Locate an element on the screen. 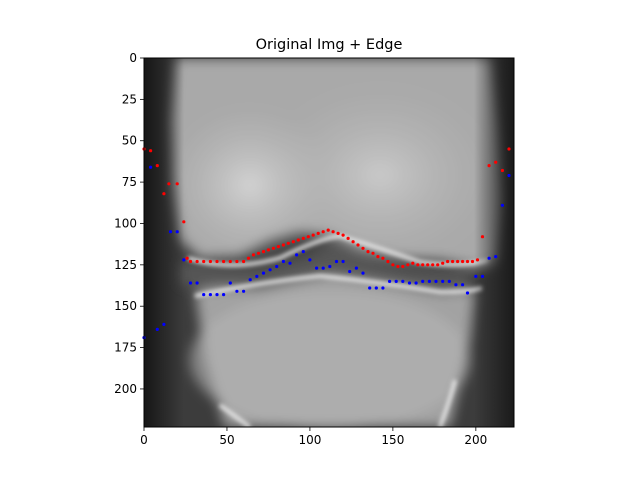 The width and height of the screenshot is (640, 480). chart-title: Original Img + Edge is located at coordinates (329, 45).